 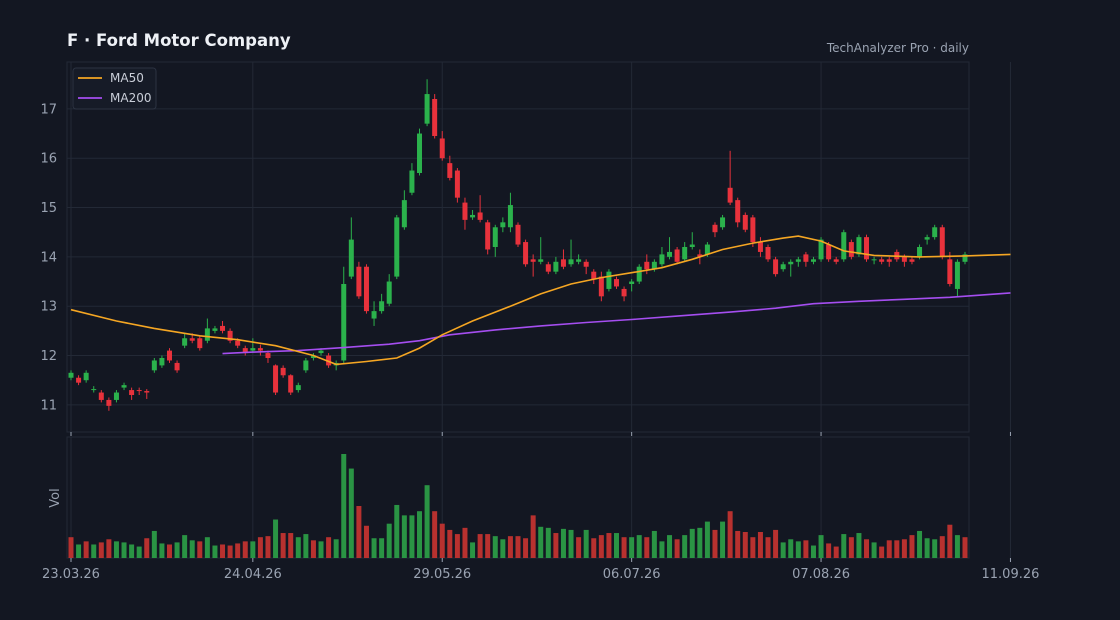 What do you see at coordinates (48, 109) in the screenshot?
I see `y-tick-label: 17` at bounding box center [48, 109].